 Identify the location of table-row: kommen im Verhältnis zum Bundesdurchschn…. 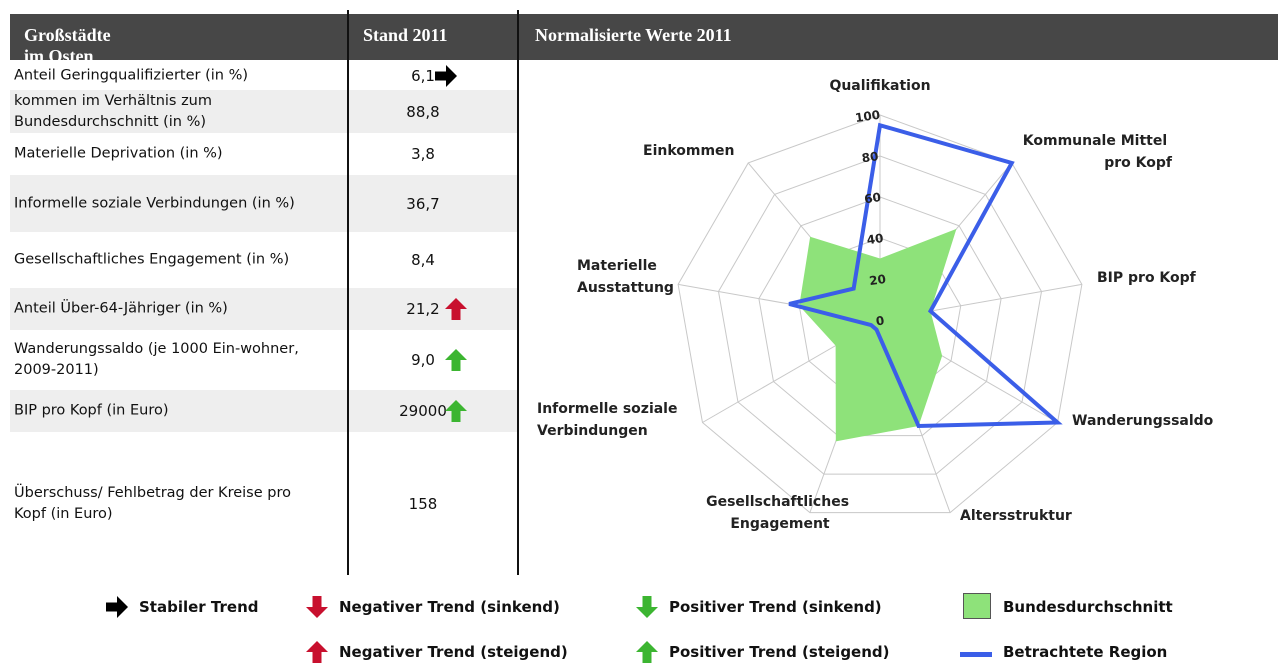
(264, 111).